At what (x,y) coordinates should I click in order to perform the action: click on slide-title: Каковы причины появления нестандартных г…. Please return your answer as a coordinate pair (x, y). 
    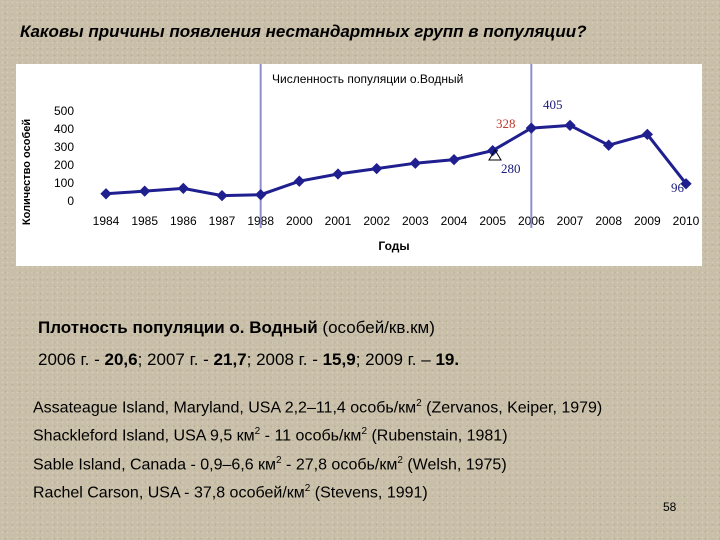
    Looking at the image, I should click on (303, 31).